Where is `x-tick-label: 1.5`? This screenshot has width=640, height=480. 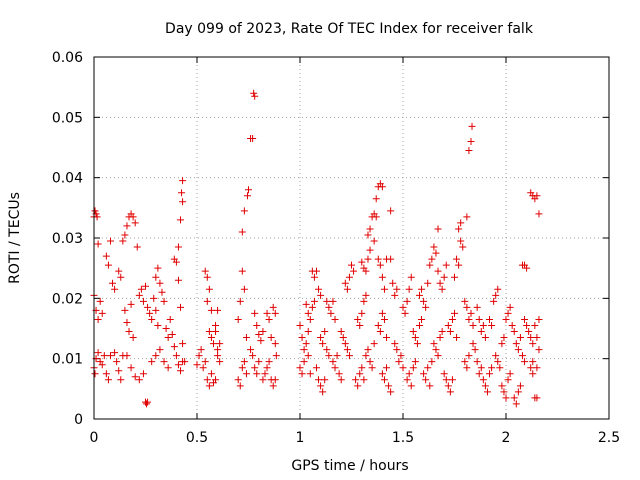 x-tick-label: 1.5 is located at coordinates (403, 438).